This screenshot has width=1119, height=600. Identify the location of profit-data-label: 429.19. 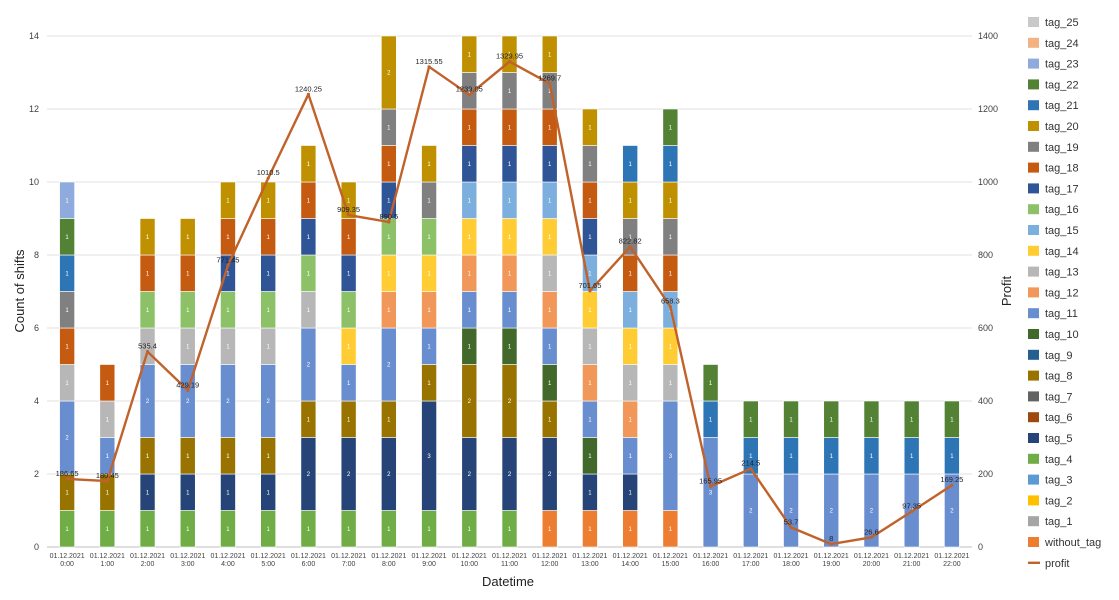
(187, 384).